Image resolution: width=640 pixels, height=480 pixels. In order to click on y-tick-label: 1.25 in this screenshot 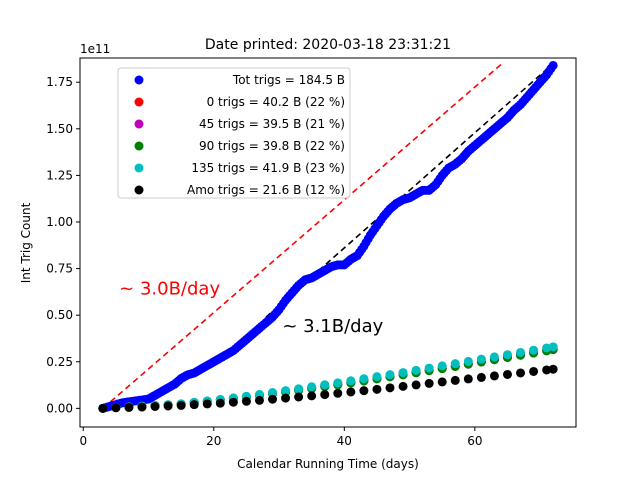, I will do `click(59, 175)`.